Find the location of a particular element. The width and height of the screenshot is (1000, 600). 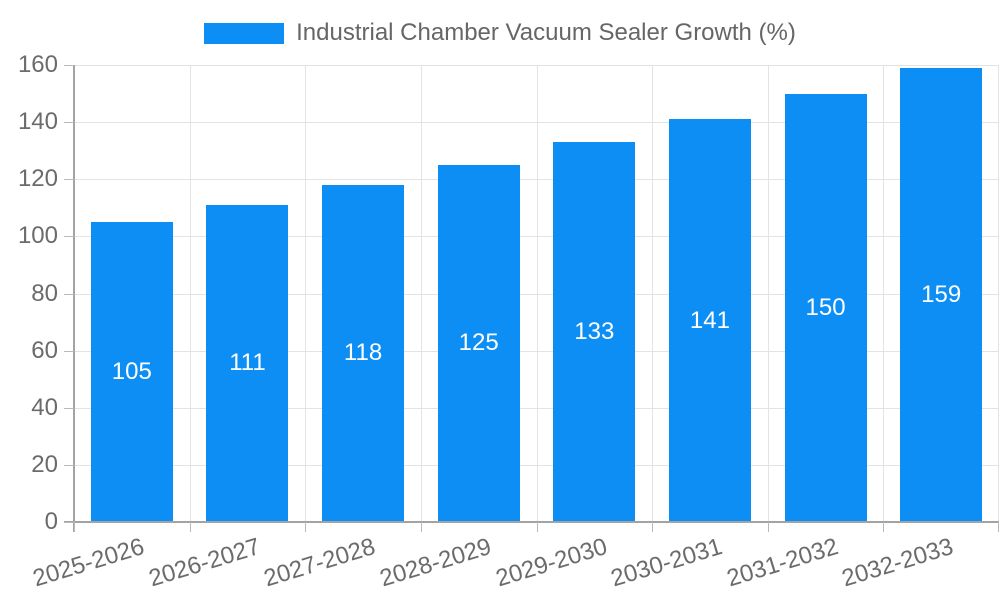

bar: 118 is located at coordinates (363, 353).